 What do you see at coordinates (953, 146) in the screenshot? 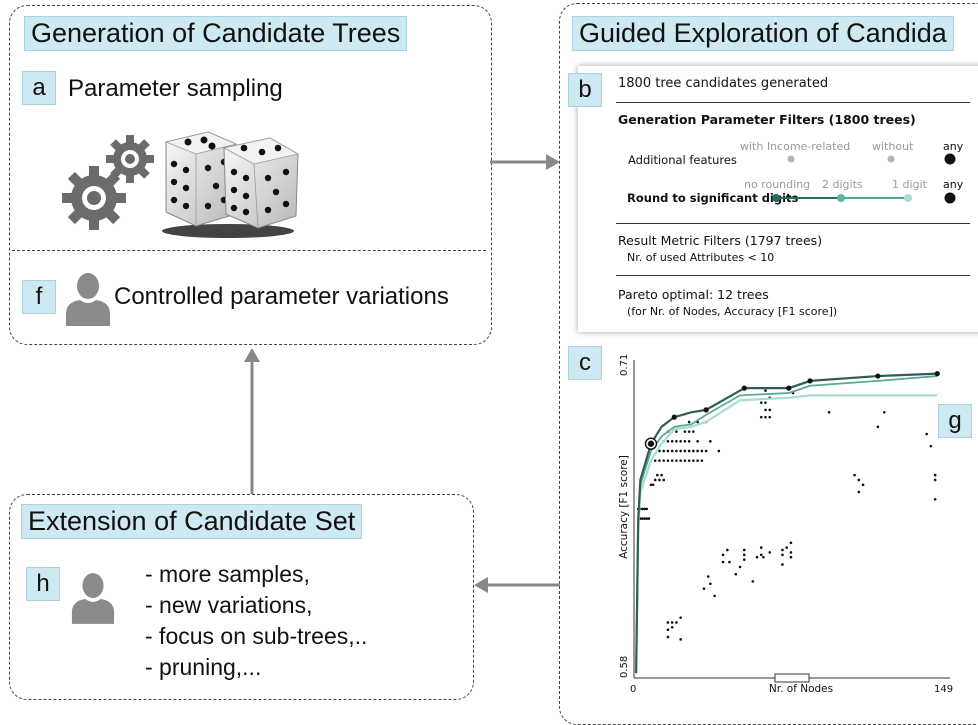
I see `feature-option-any: any` at bounding box center [953, 146].